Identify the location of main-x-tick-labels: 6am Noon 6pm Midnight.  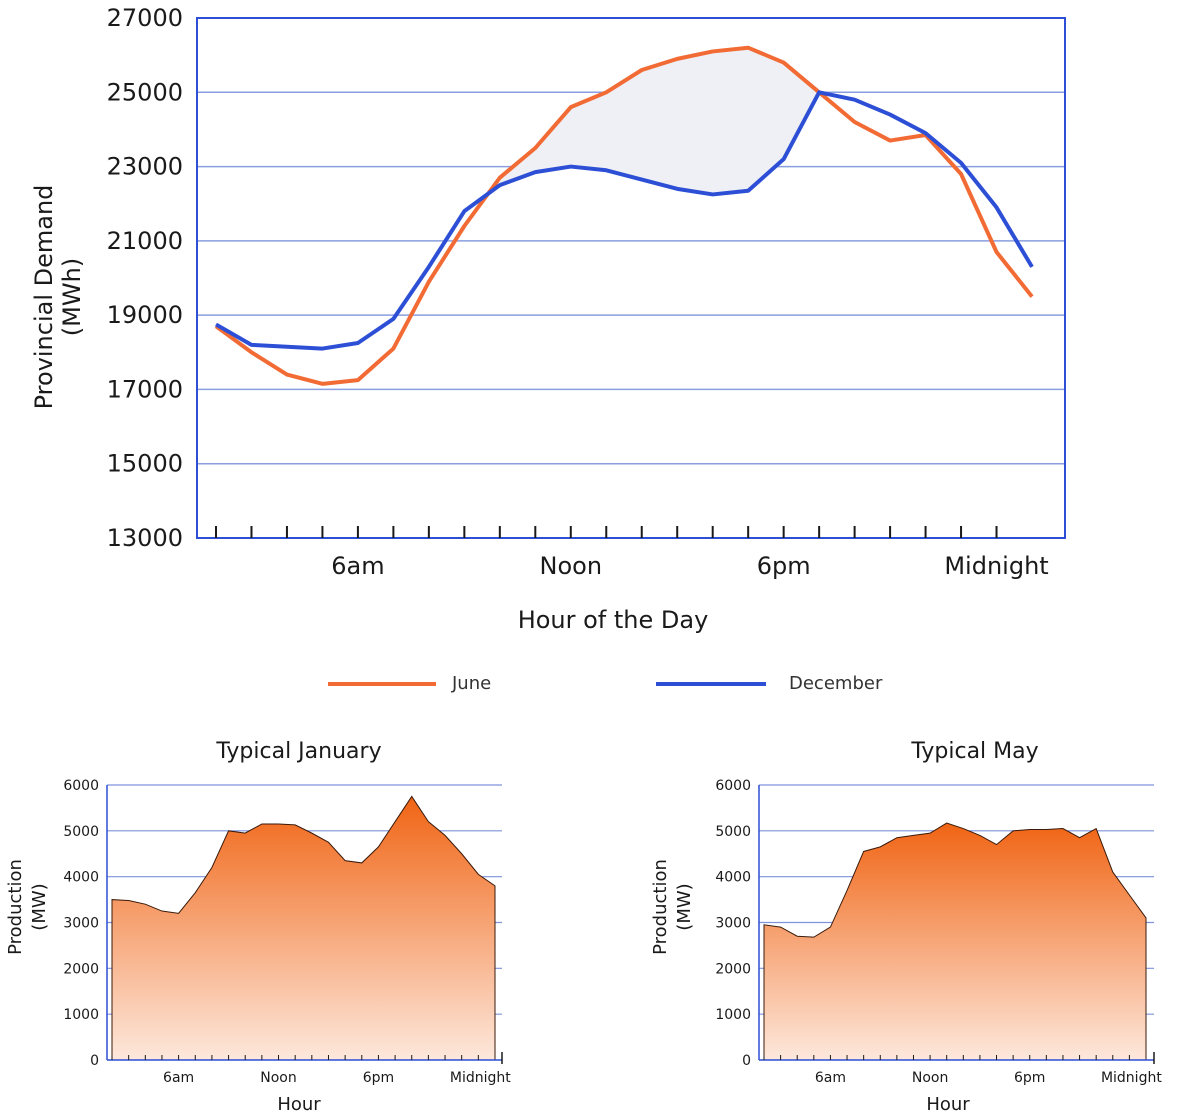
(689, 566).